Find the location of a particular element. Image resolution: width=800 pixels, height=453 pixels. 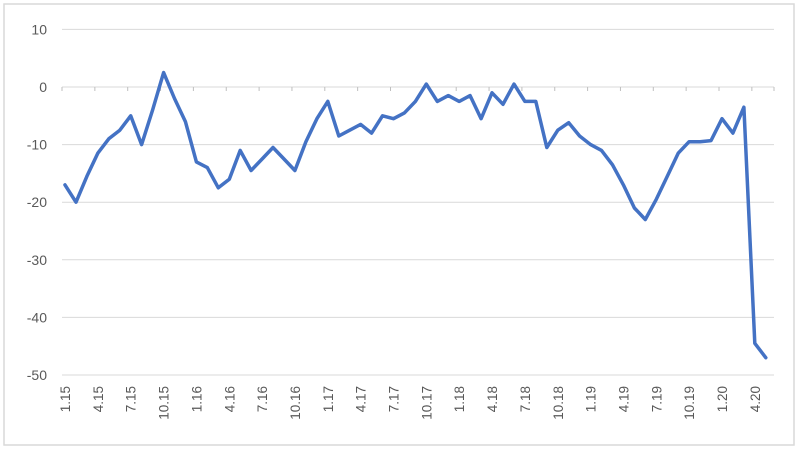

y-axis-label: -10 is located at coordinates (37, 145).